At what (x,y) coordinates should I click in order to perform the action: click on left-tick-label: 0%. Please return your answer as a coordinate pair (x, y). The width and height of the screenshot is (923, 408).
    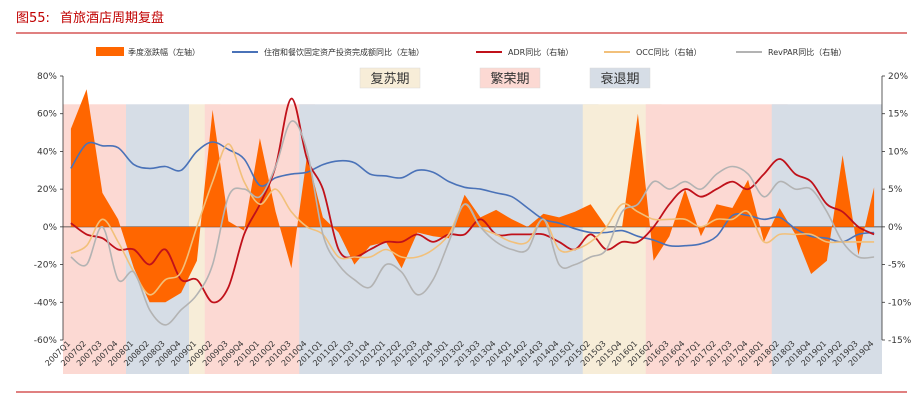
    Looking at the image, I should click on (50, 228).